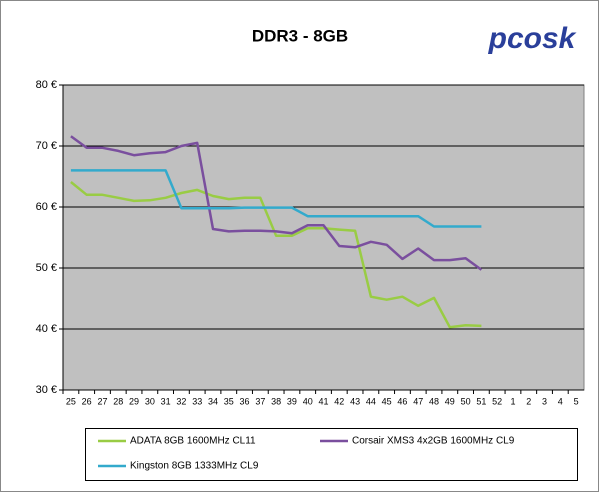 This screenshot has height=492, width=599. What do you see at coordinates (300, 35) in the screenshot?
I see `chart-title: DDR3 - 8GB` at bounding box center [300, 35].